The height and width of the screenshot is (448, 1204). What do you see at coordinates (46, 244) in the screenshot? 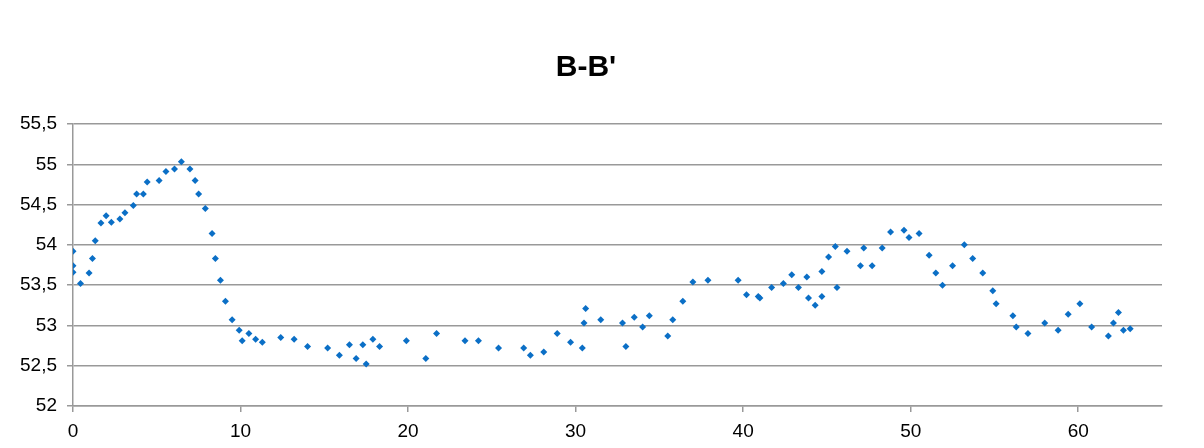
I see `y-tick-label: 54` at bounding box center [46, 244].